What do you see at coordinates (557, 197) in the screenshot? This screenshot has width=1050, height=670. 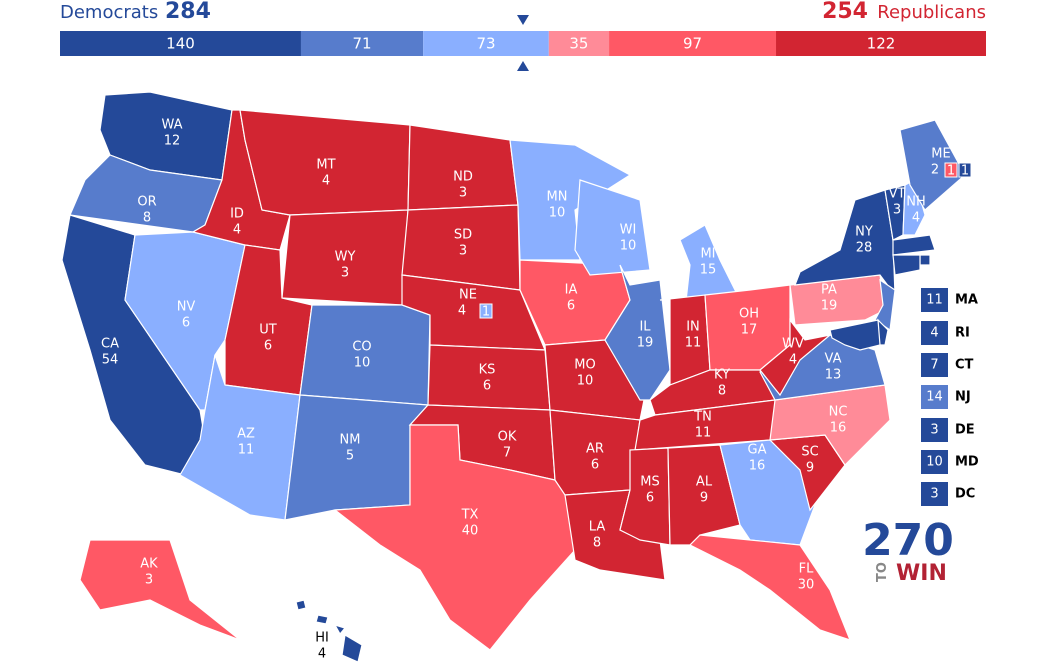 I see `state-abbr: MN` at bounding box center [557, 197].